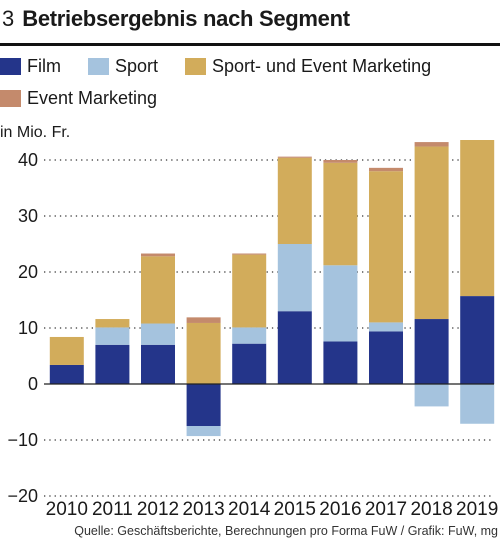  What do you see at coordinates (477, 404) in the screenshot?
I see `bar-sport-2019` at bounding box center [477, 404].